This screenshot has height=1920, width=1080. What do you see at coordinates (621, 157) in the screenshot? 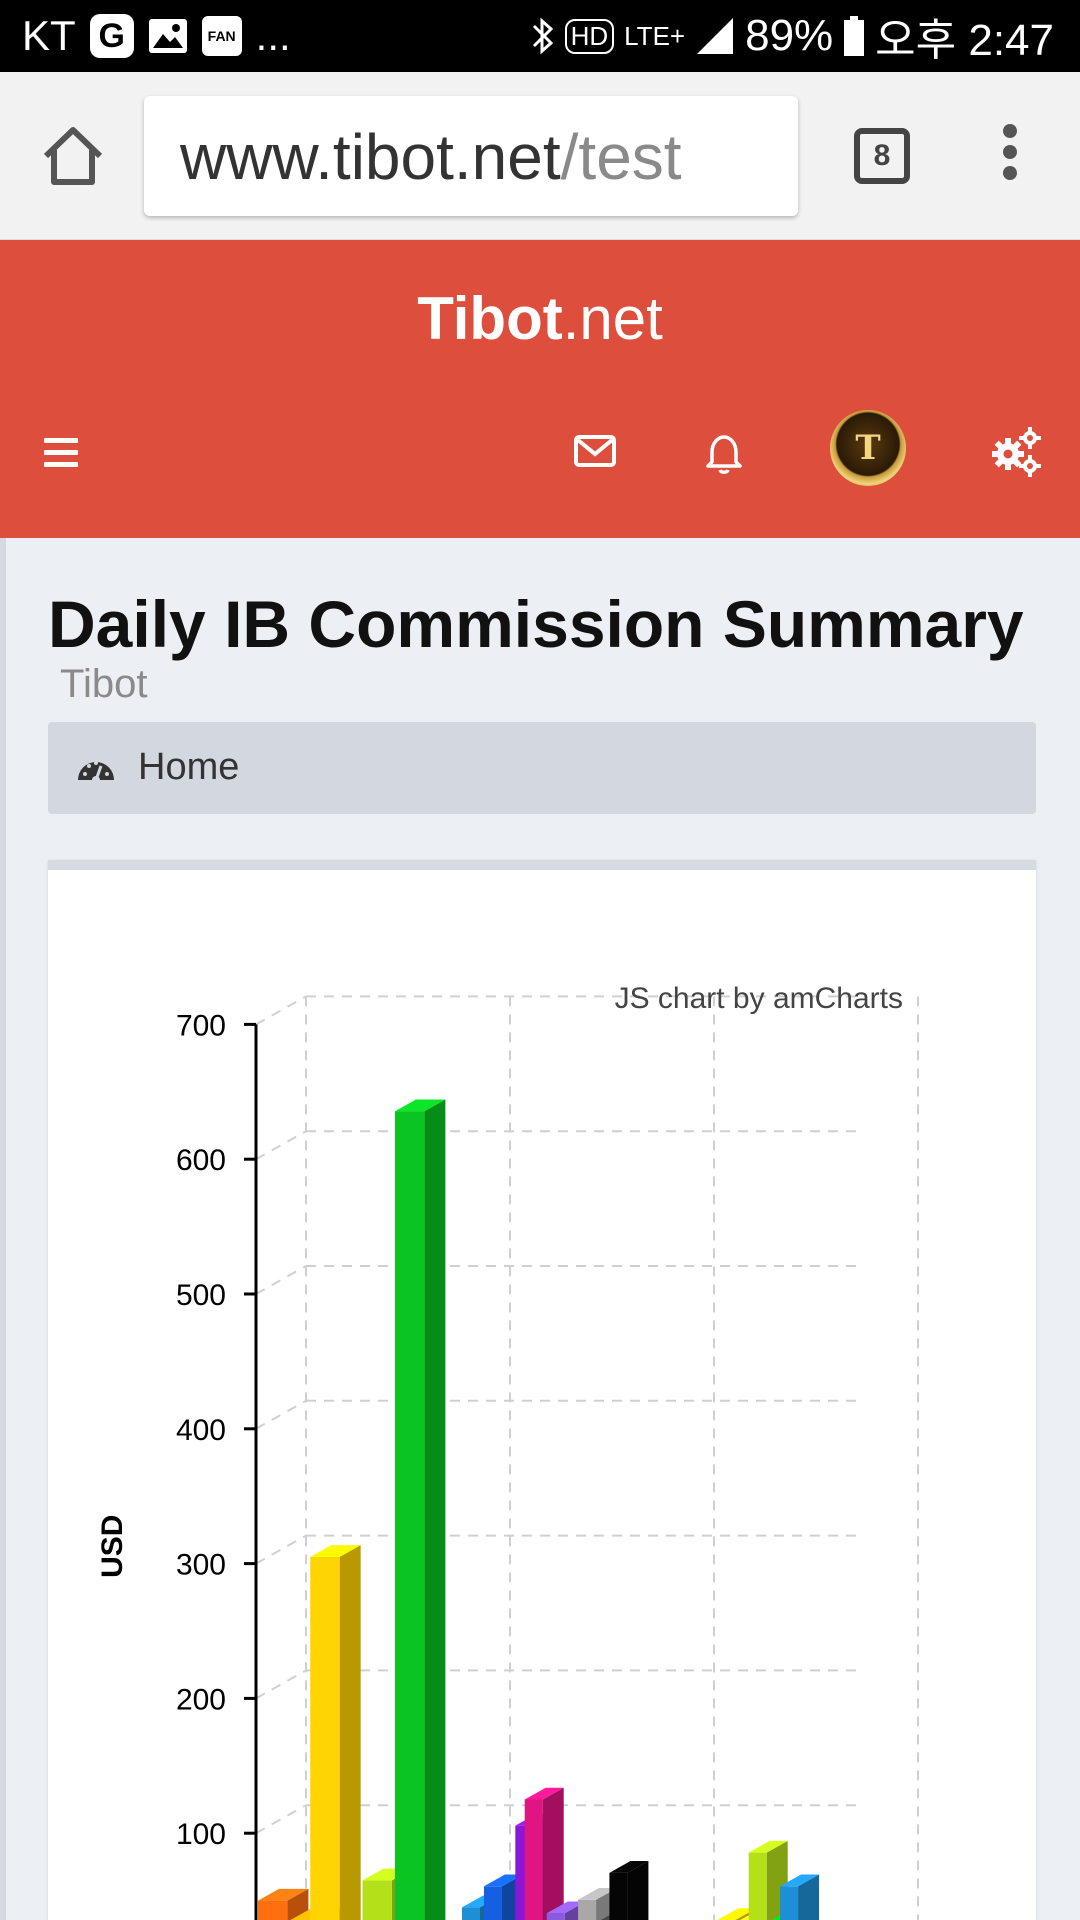
I see `url-path: /test` at bounding box center [621, 157].